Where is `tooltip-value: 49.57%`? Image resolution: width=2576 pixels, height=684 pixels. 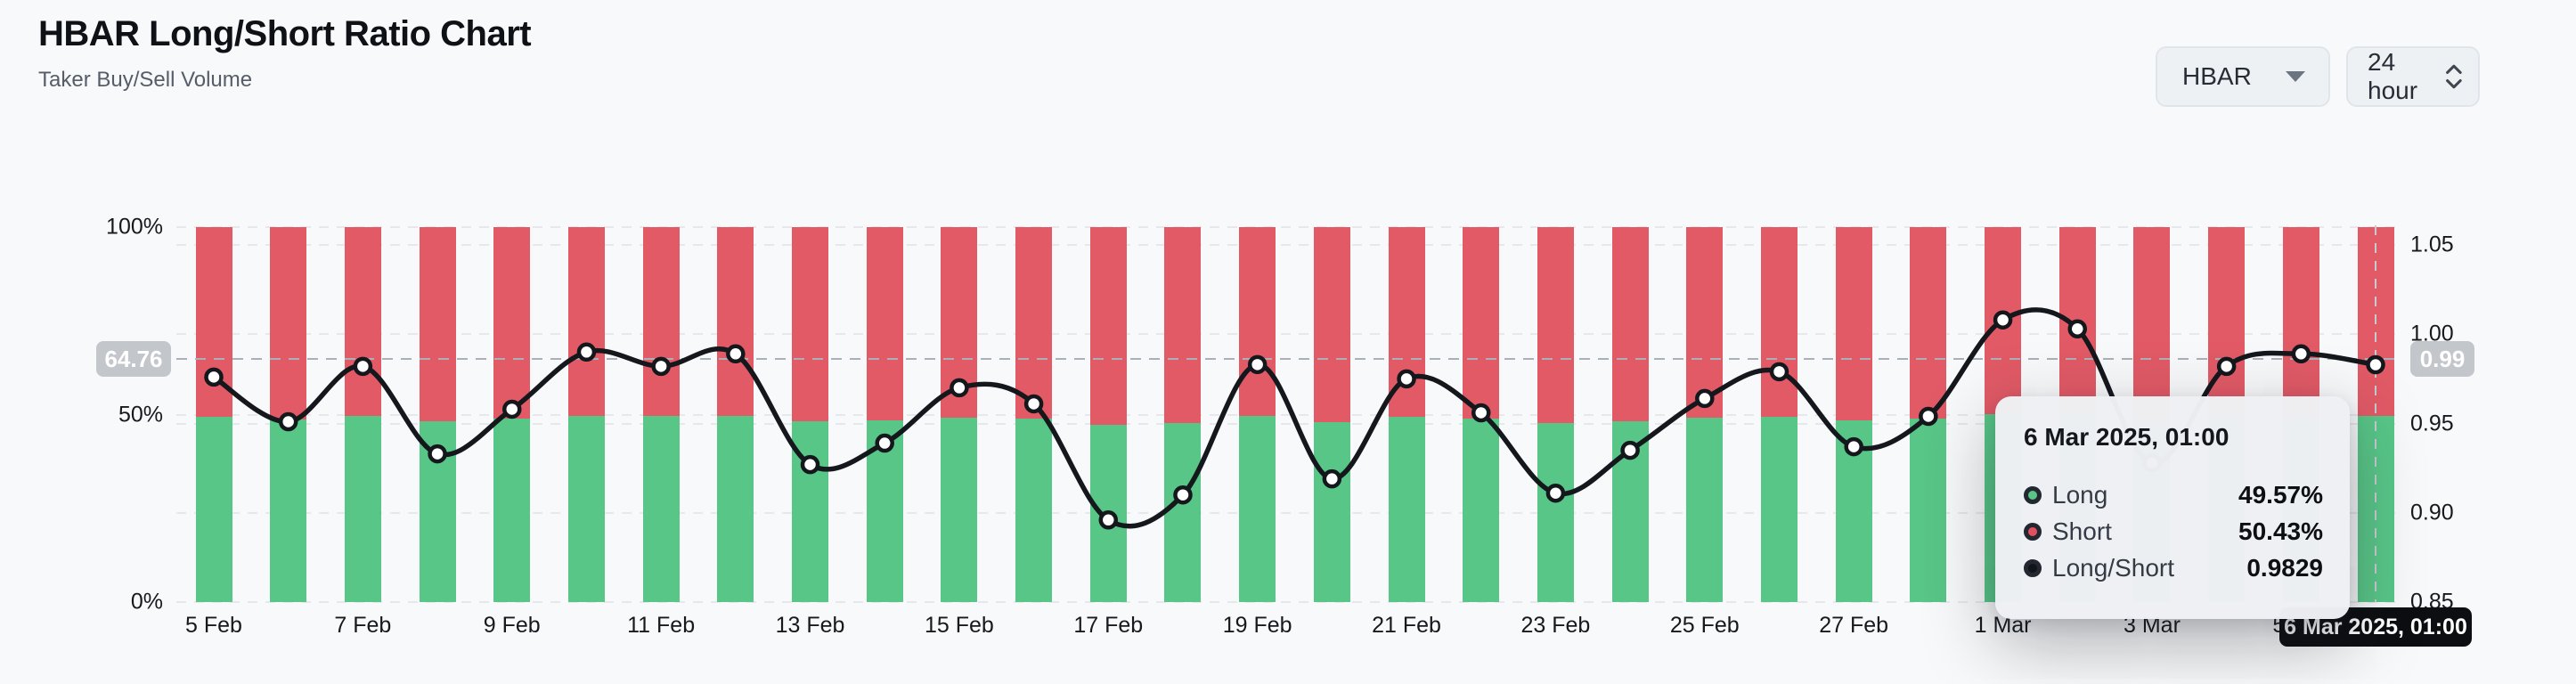
tooltip-value: 49.57% is located at coordinates (2280, 494).